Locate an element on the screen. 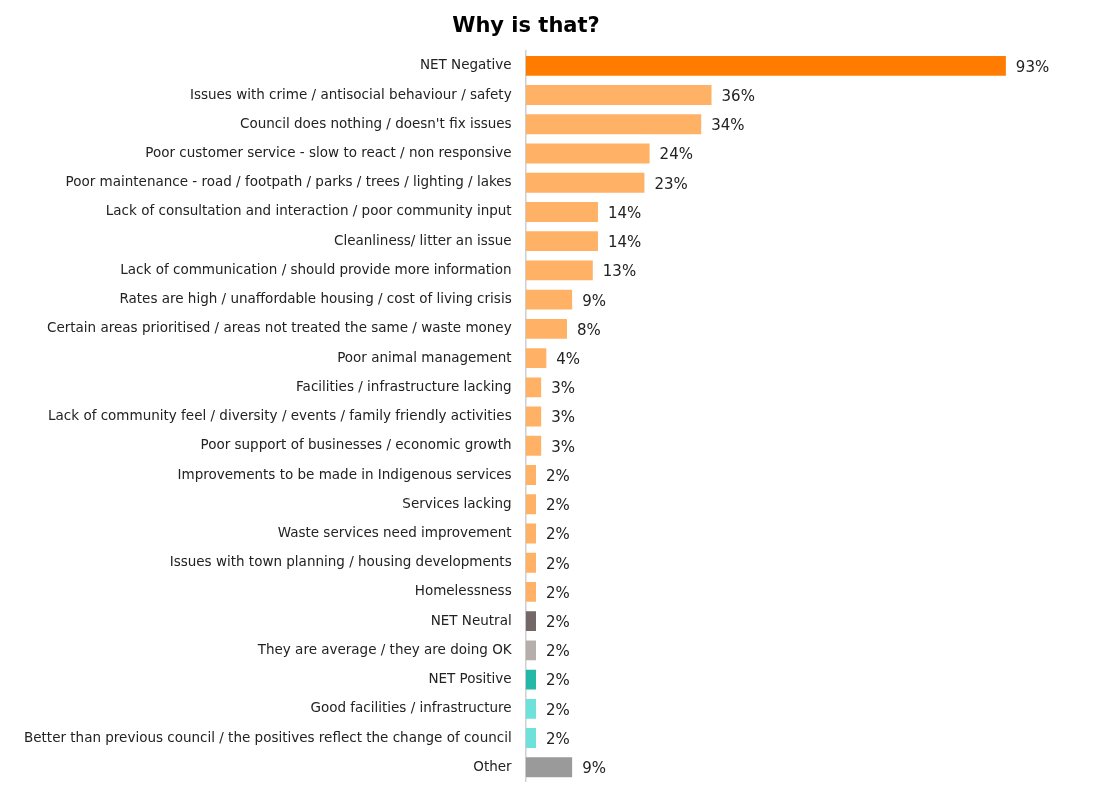 The width and height of the screenshot is (1100, 806). y-tick-label: Good facilities / infrastructure is located at coordinates (411, 707).